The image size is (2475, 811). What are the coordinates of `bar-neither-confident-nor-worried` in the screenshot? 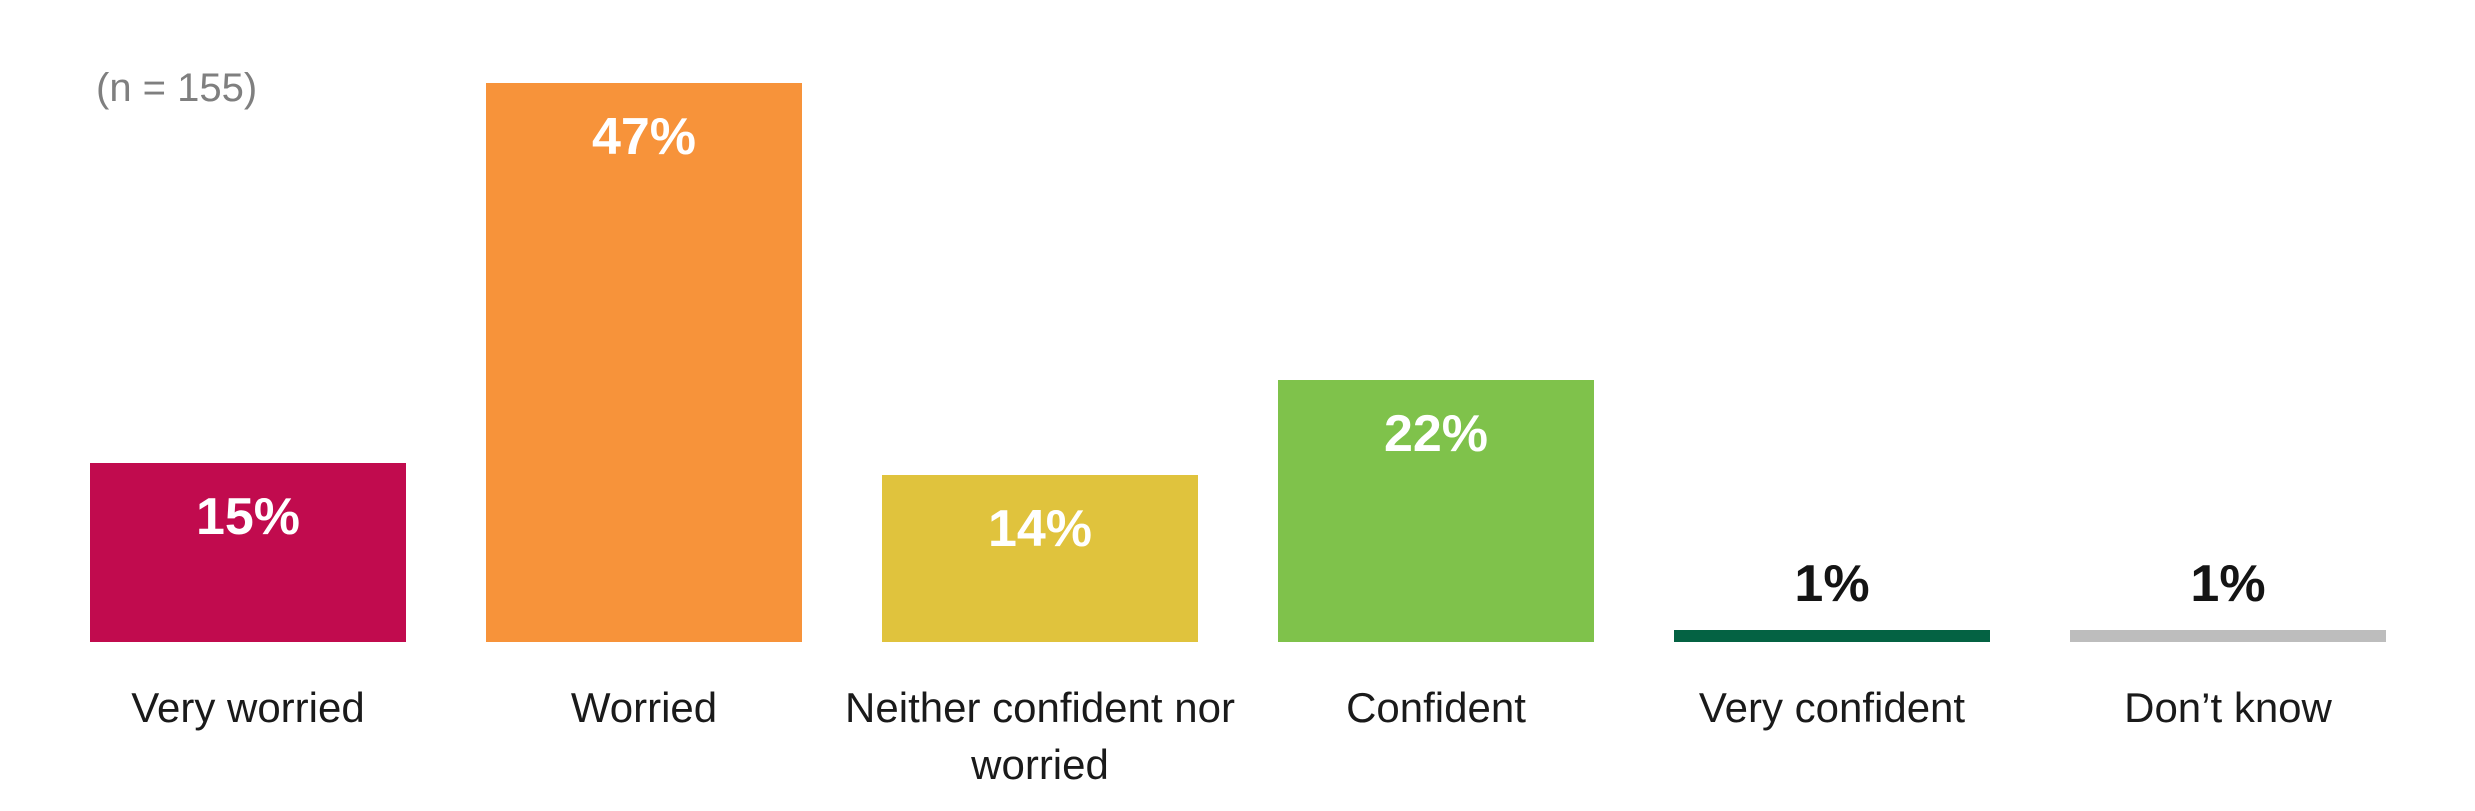 It's located at (1040, 558).